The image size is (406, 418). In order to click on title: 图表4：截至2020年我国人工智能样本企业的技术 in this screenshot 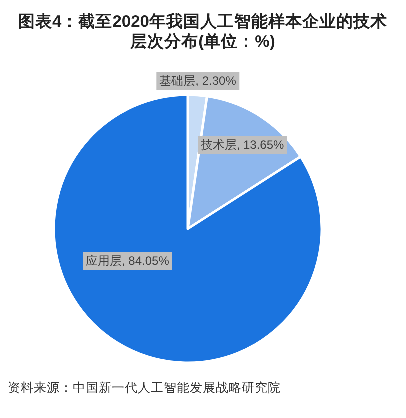, I will do `click(203, 22)`.